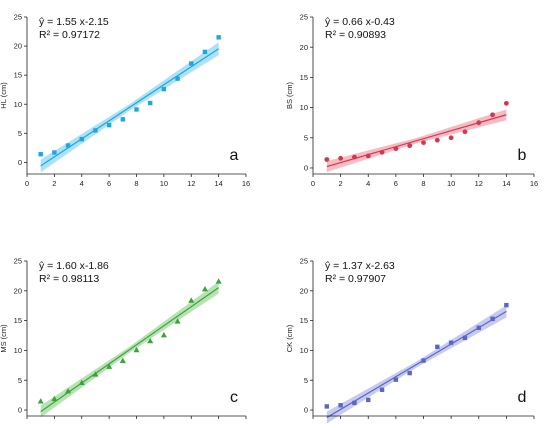 This screenshot has height=428, width=550. Describe the element at coordinates (355, 35) in the screenshot. I see `r-squared-label: R² = 0.90893` at that location.